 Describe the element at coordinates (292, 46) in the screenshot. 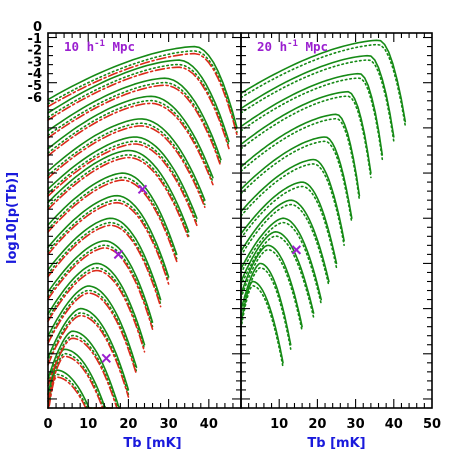

I see `panel-label-right: 20 h-1 Mpc` at that location.